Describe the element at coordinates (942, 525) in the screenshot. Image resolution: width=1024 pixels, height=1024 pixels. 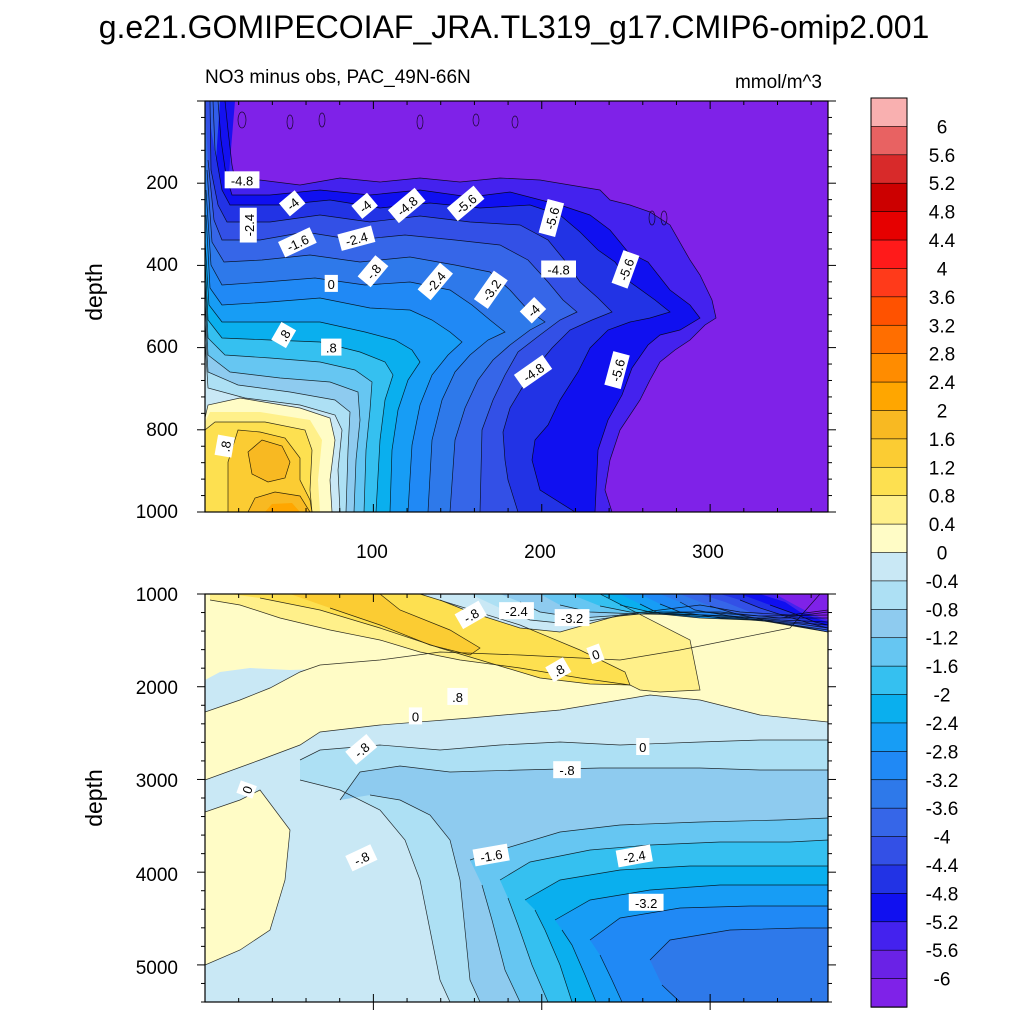
I see `colorbar-level-label: 0.4` at that location.